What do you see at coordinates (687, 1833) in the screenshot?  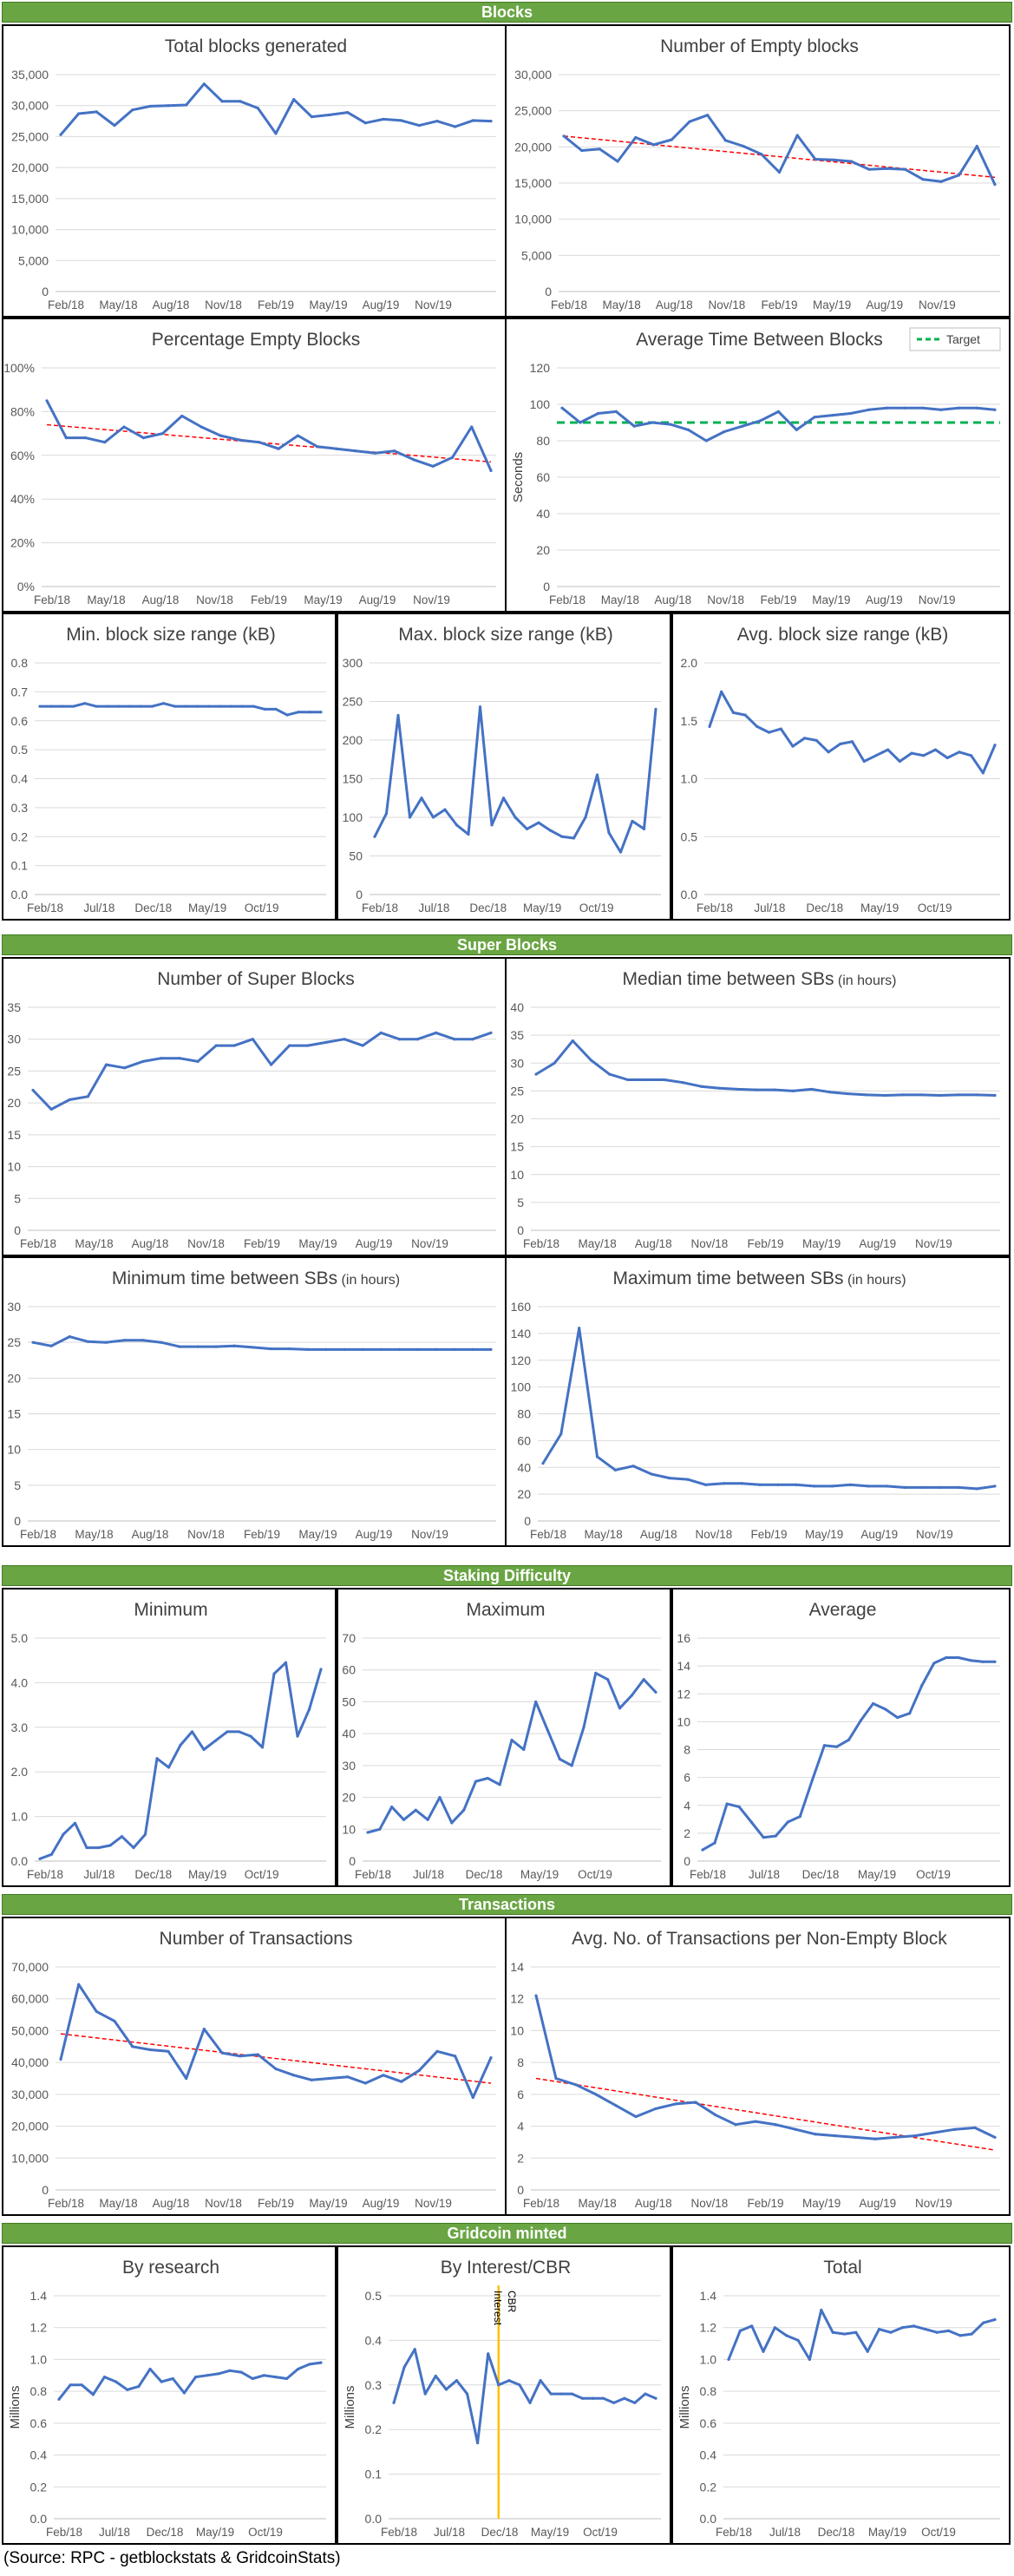 I see `y-tick-label: 2` at bounding box center [687, 1833].